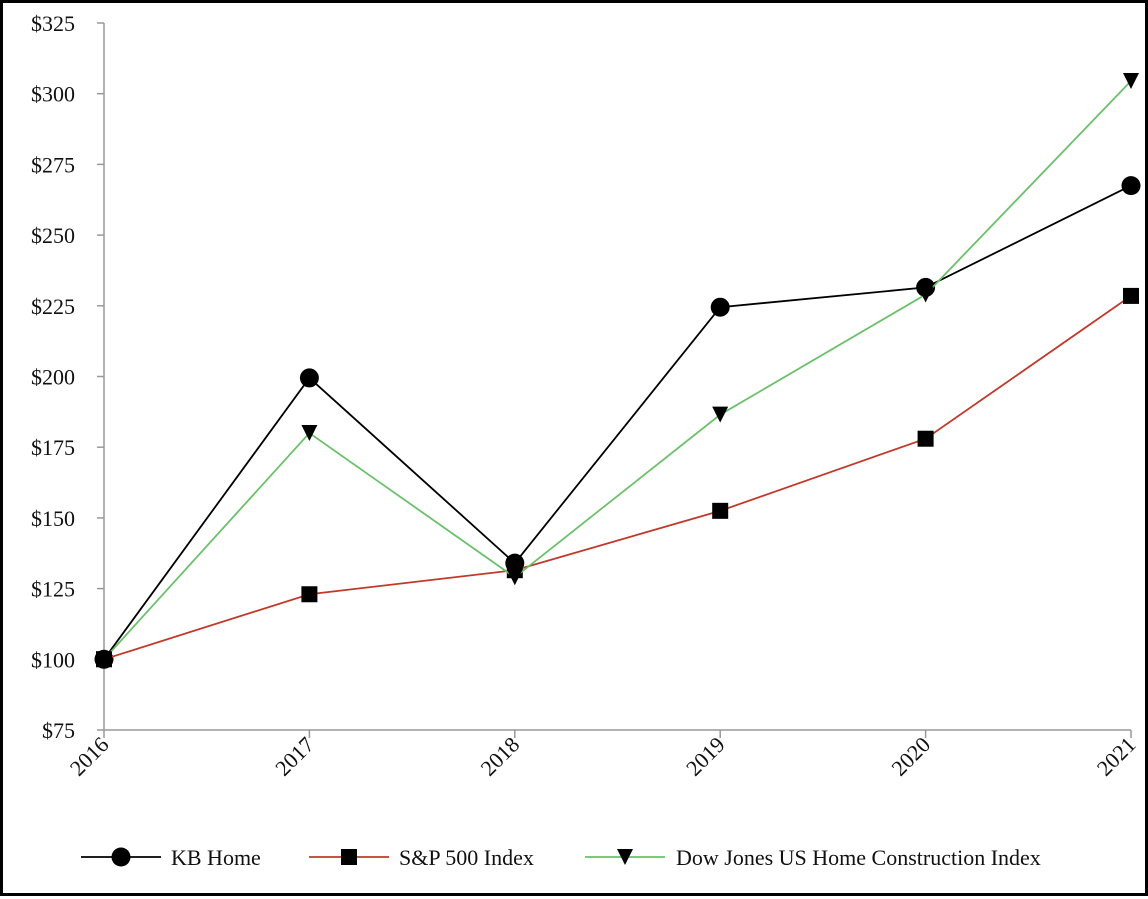 This screenshot has height=899, width=1148. What do you see at coordinates (53, 589) in the screenshot?
I see `y-tick-label: $125` at bounding box center [53, 589].